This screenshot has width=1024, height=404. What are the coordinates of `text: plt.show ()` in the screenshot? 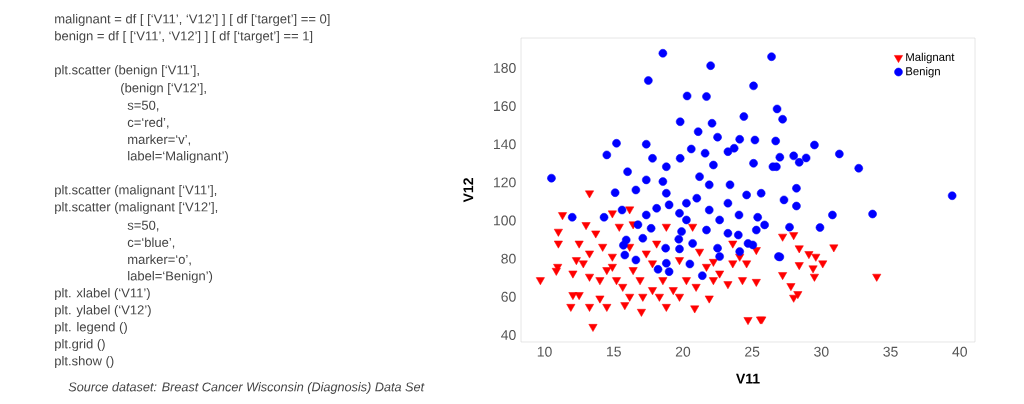 It's located at (84, 362).